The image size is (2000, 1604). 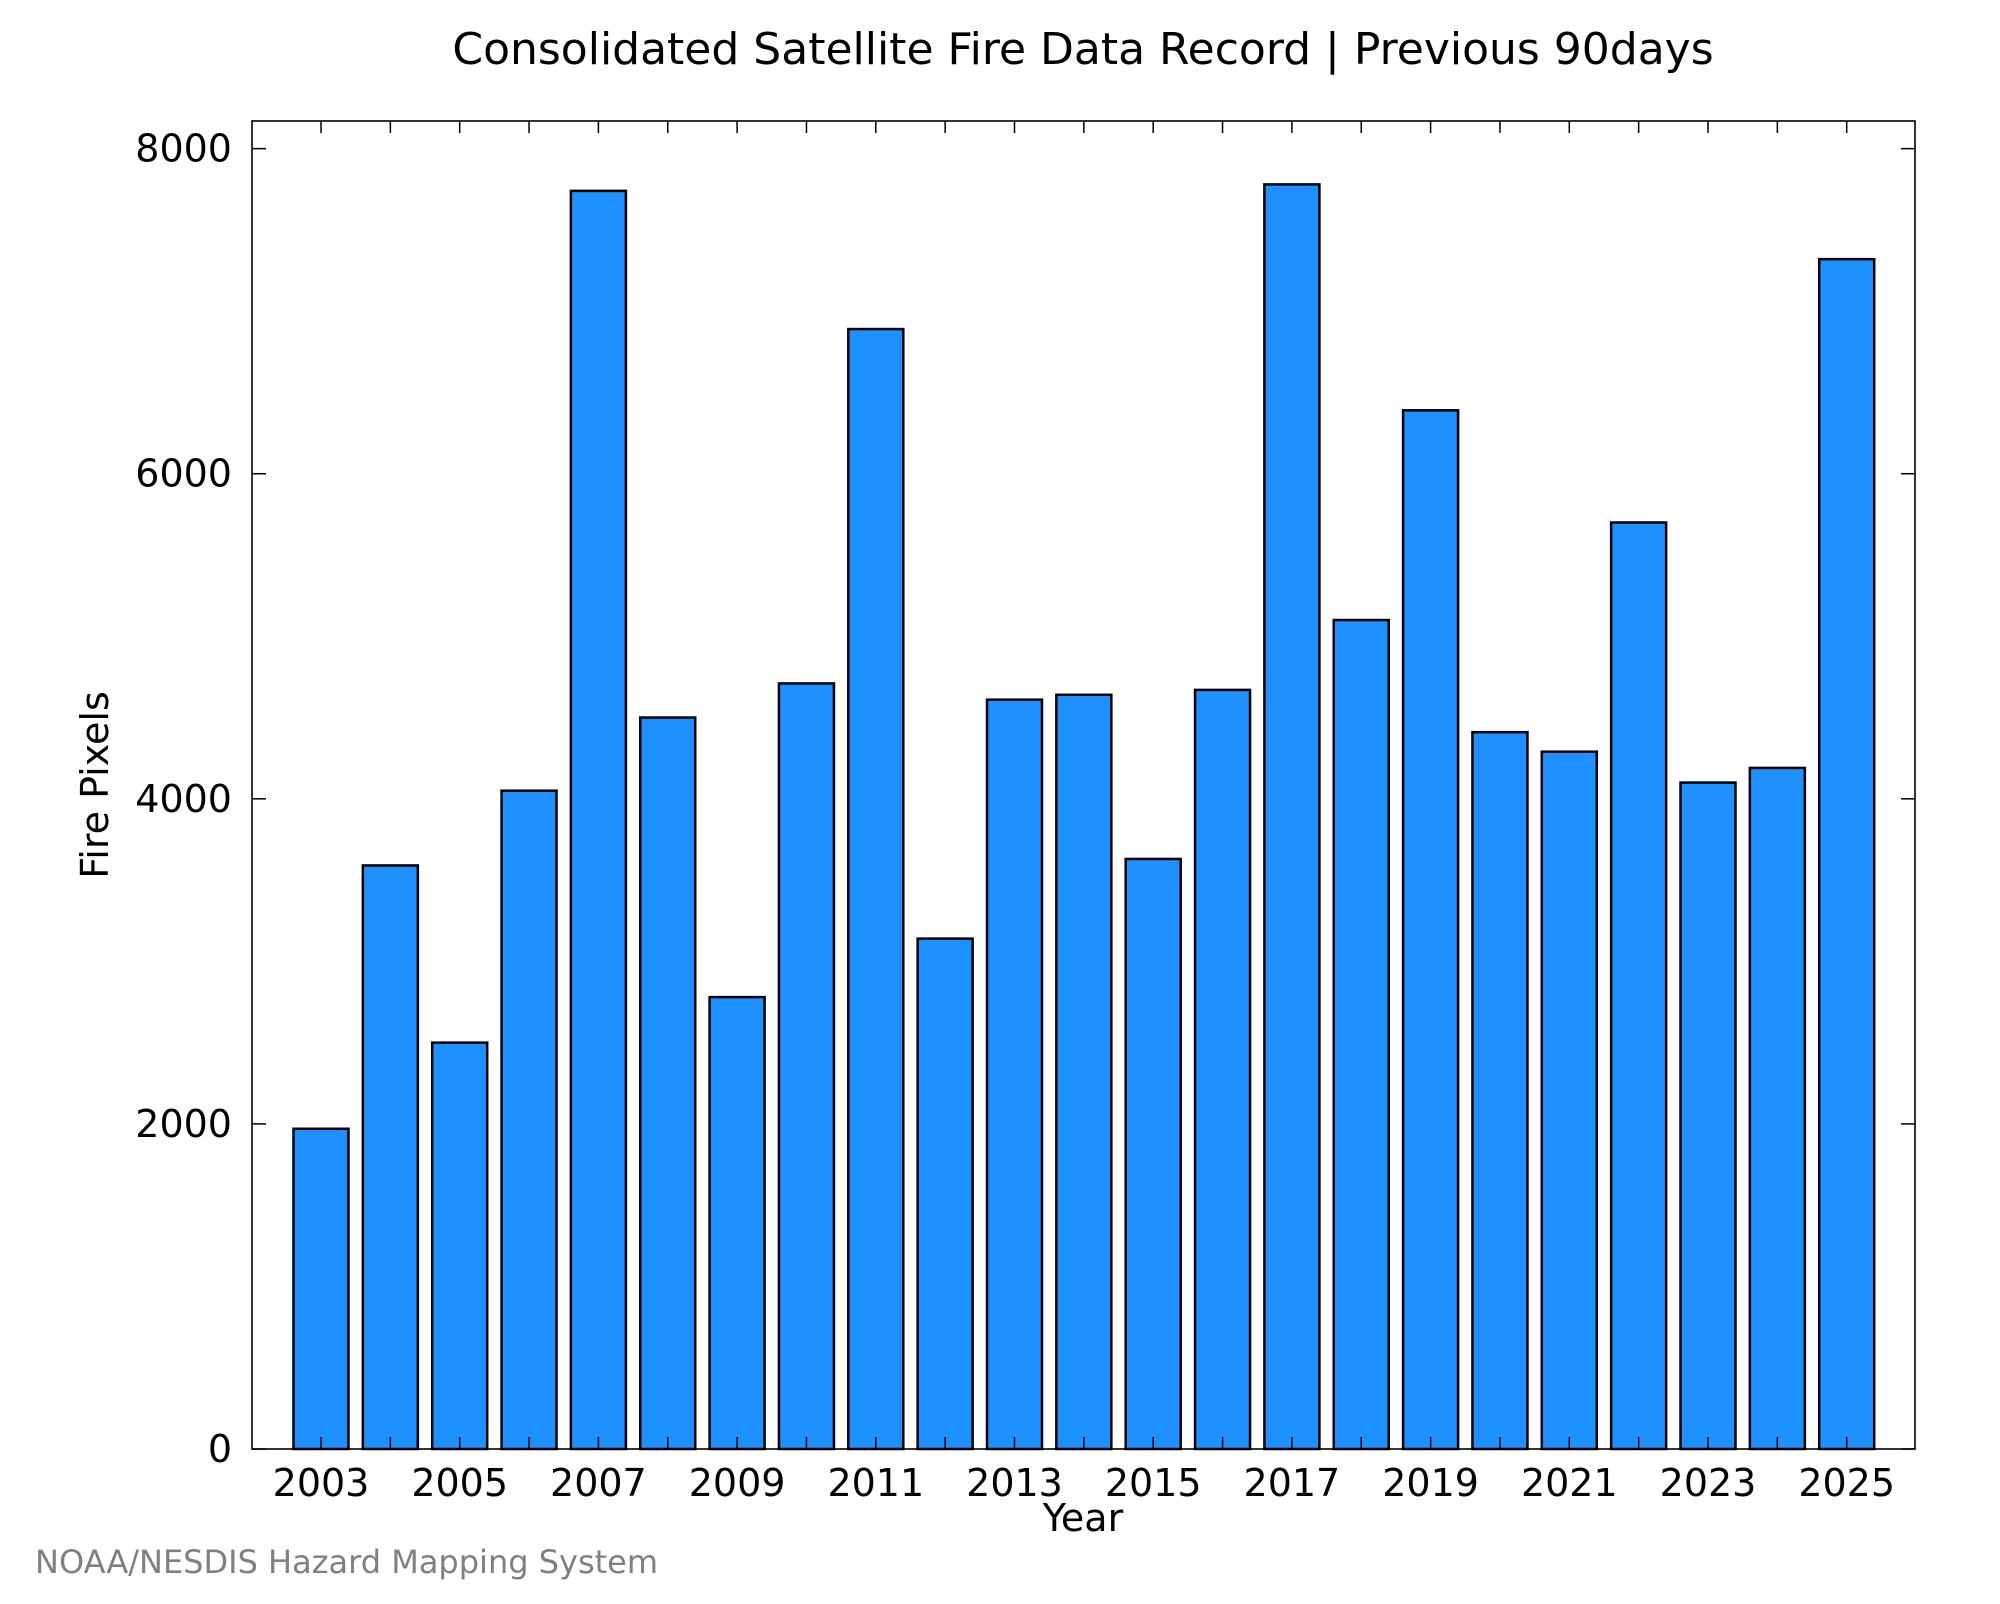 What do you see at coordinates (95, 785) in the screenshot?
I see `y-axis-label: Fire Pixels` at bounding box center [95, 785].